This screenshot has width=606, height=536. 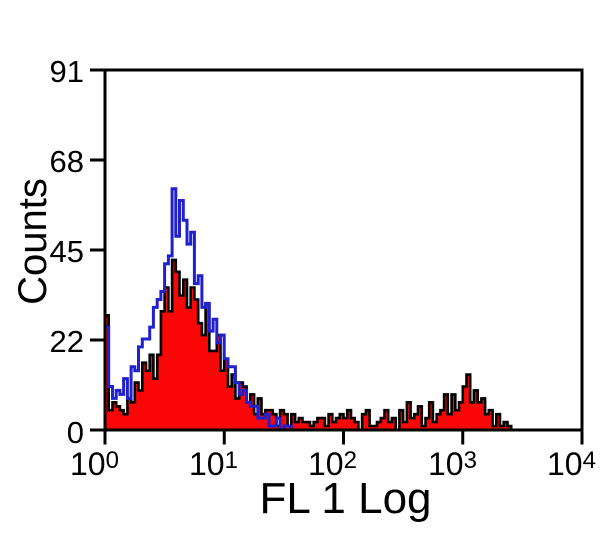 What do you see at coordinates (67, 161) in the screenshot?
I see `svg-text: 68` at bounding box center [67, 161].